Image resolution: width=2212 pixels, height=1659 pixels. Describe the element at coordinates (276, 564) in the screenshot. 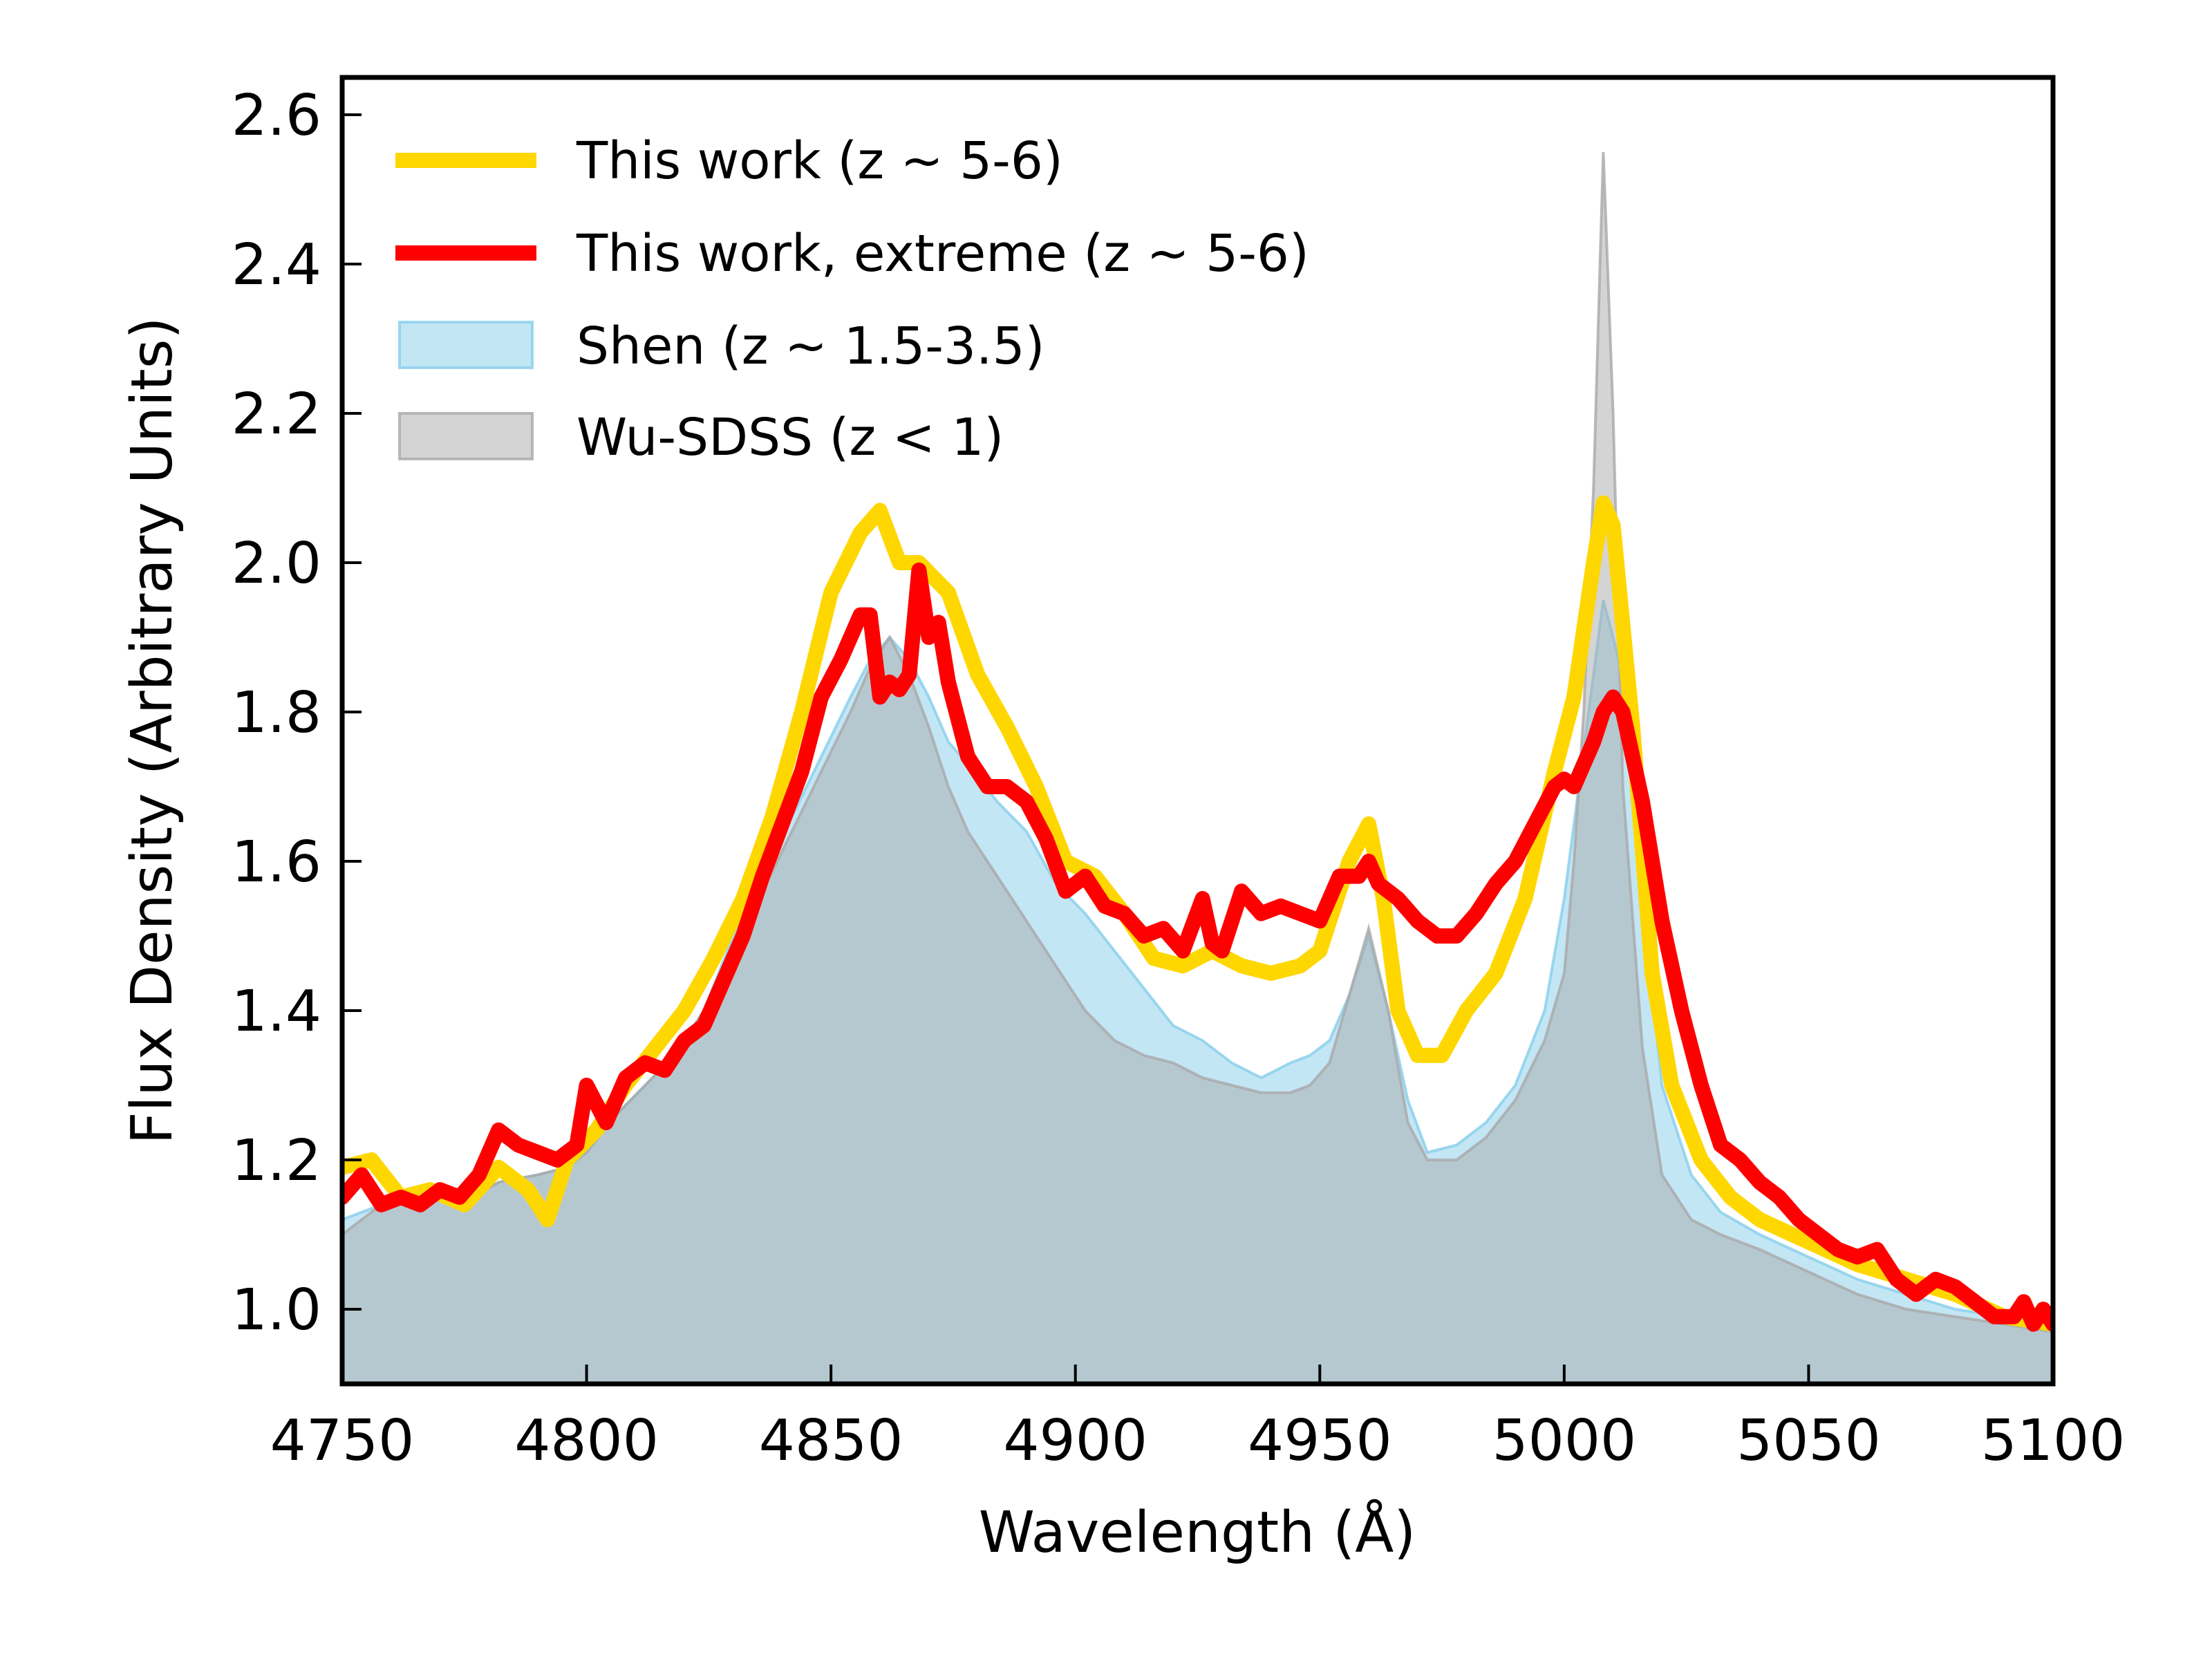

I see `y-tick-label: 2.0` at that location.